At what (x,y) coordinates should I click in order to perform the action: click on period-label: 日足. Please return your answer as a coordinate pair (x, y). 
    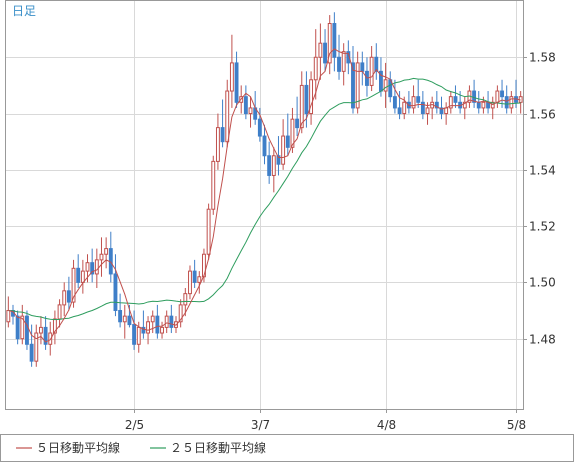
    Looking at the image, I should click on (24, 11).